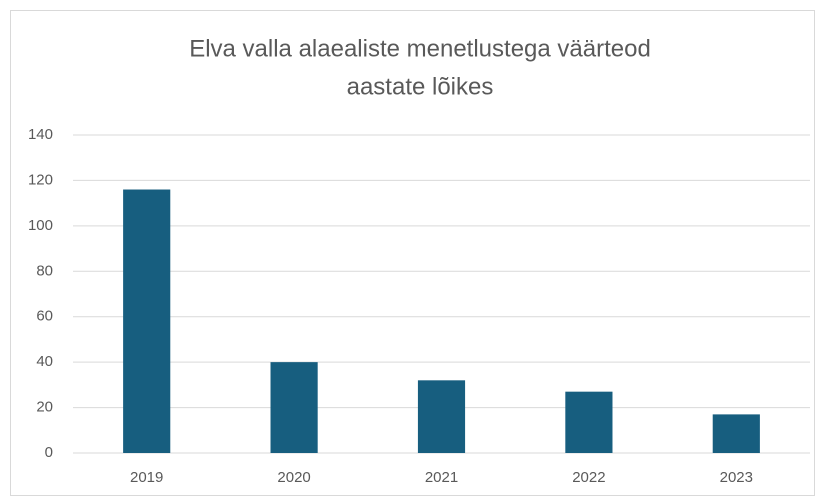  What do you see at coordinates (588, 477) in the screenshot?
I see `x-tick-label: 2022` at bounding box center [588, 477].